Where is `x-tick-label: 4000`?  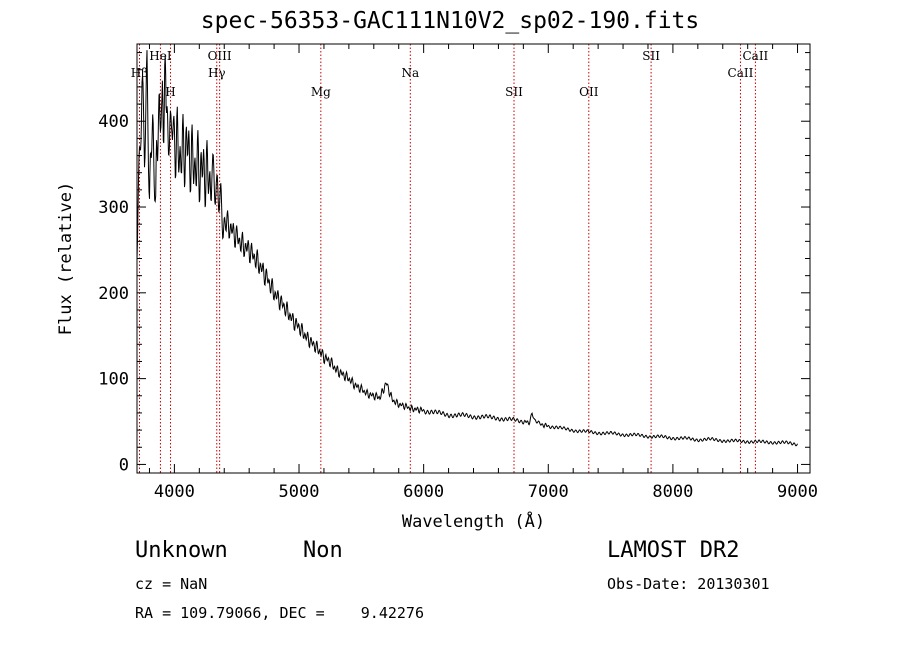 x-tick-label: 4000 is located at coordinates (174, 492).